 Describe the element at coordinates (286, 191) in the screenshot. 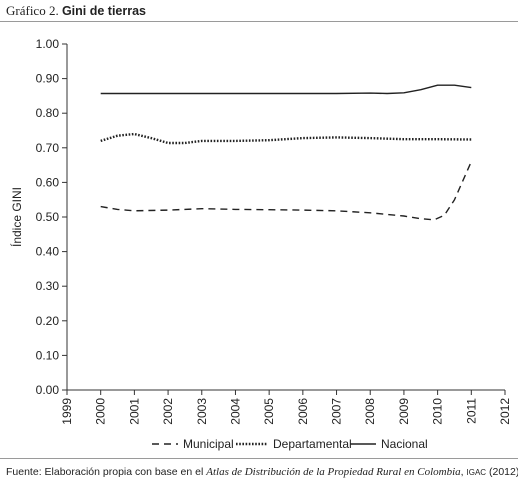

I see `series-line-municipal` at that location.